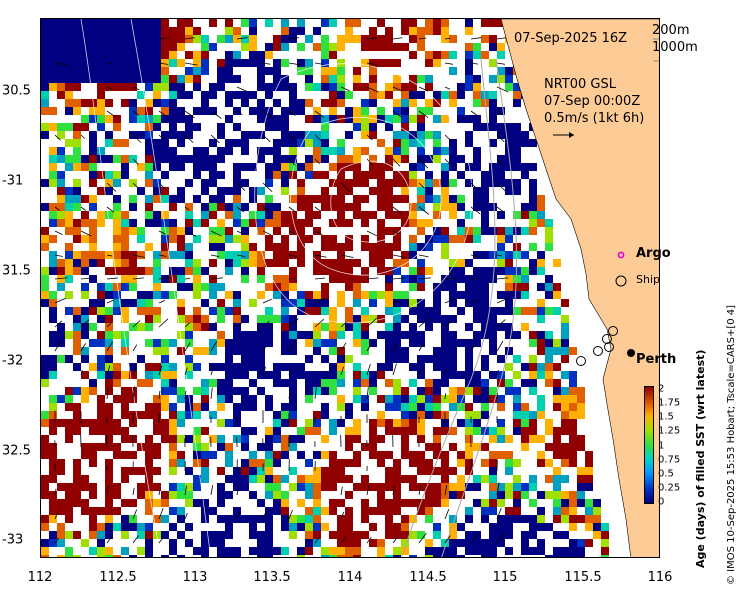 The height and width of the screenshot is (592, 740). Describe the element at coordinates (656, 359) in the screenshot. I see `perth-label: Perth` at that location.